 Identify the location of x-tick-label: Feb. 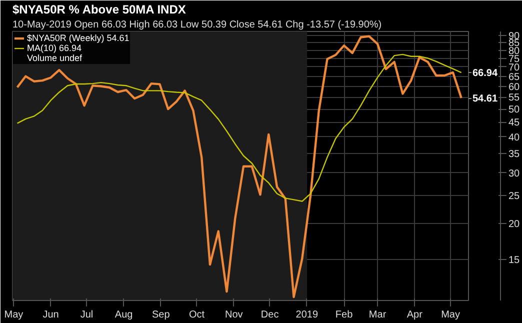
(344, 315).